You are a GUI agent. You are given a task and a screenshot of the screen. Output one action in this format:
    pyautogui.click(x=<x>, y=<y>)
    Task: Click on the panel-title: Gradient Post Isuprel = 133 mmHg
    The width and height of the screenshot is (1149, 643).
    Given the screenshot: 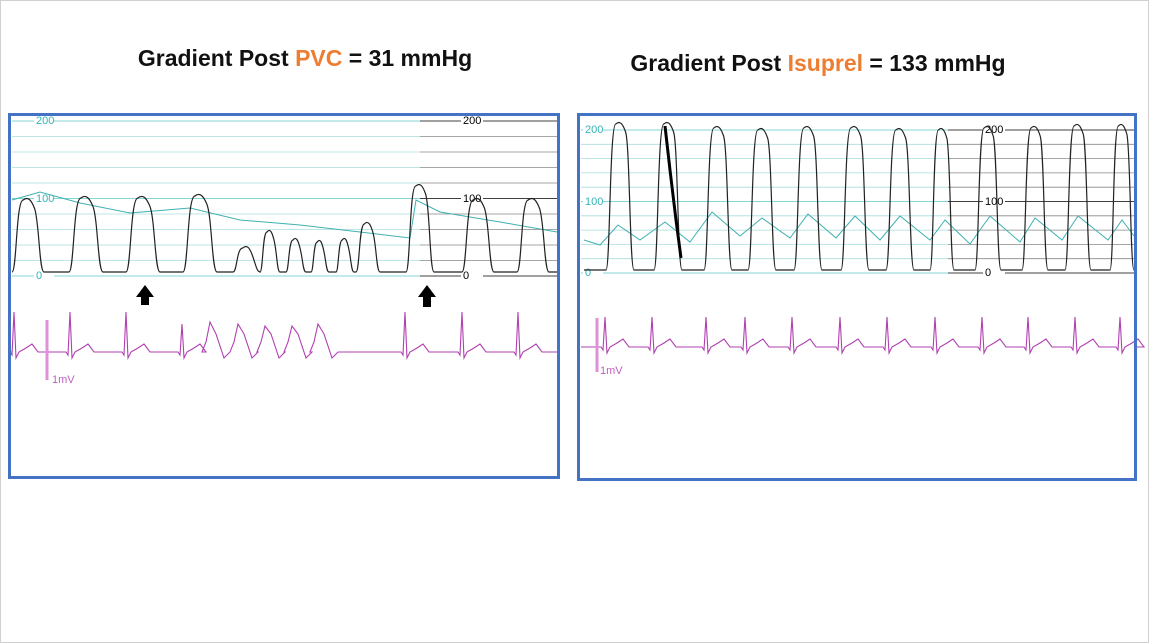 What is the action you would take?
    pyautogui.click(x=817, y=63)
    